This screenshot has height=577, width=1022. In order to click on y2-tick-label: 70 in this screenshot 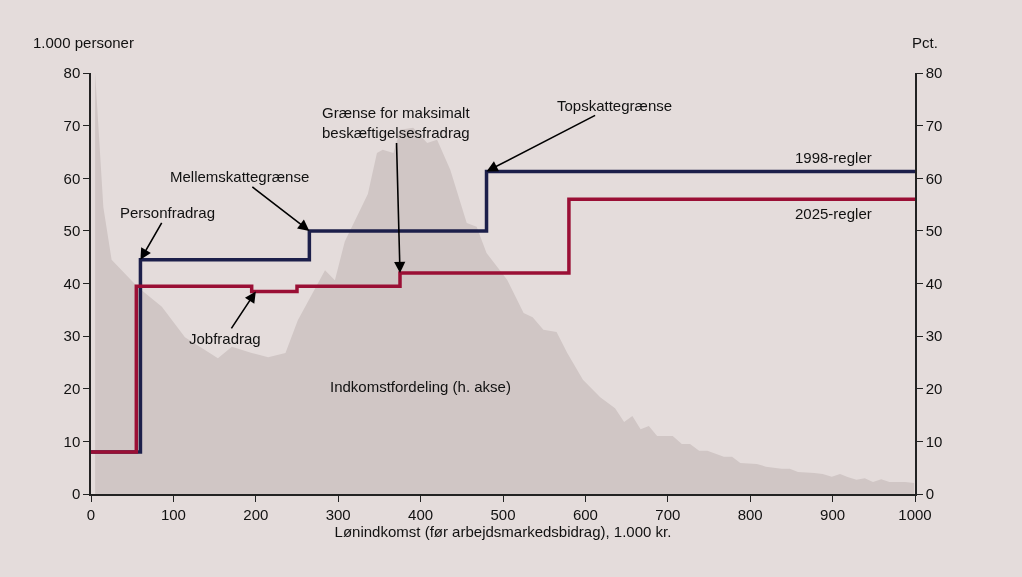, I will do `click(934, 125)`.